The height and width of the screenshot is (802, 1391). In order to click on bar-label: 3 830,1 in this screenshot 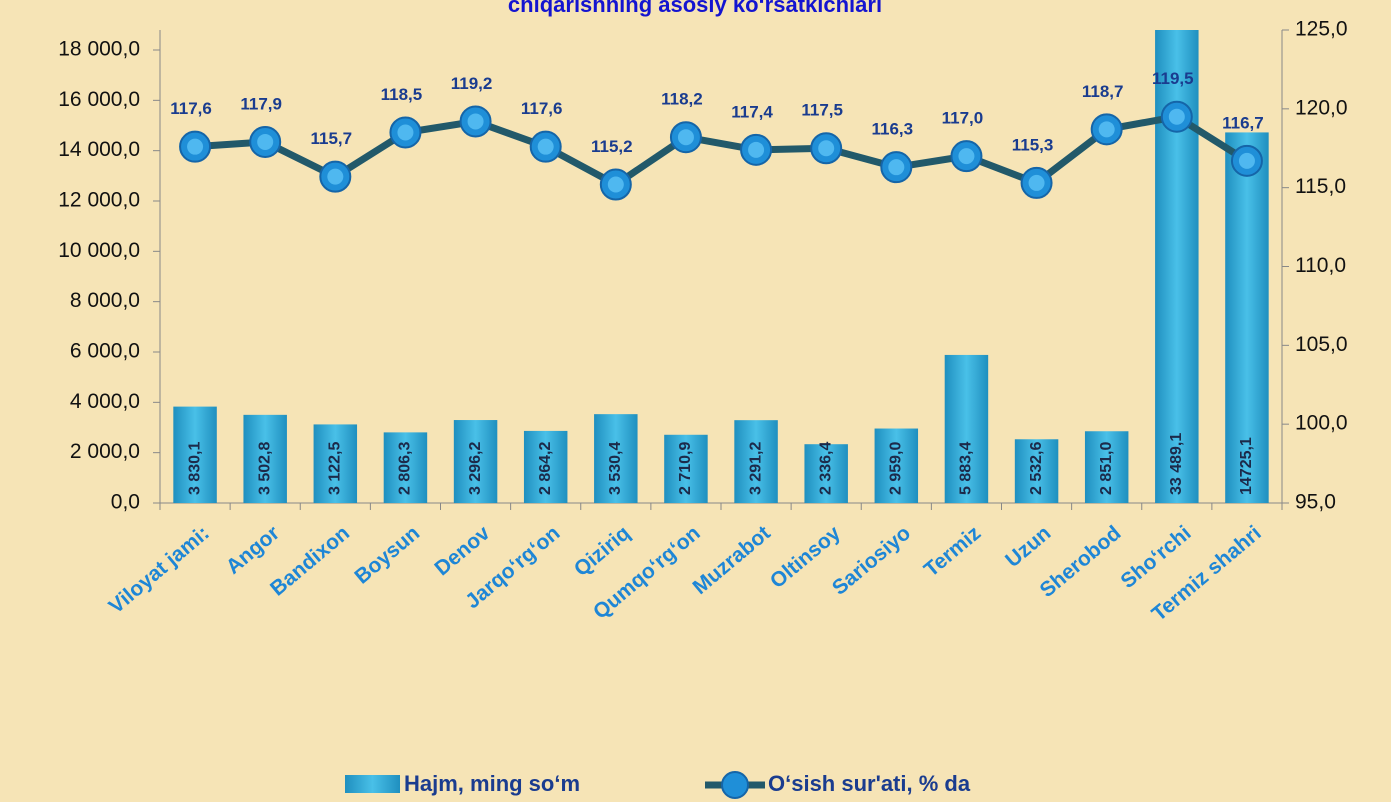, I will do `click(194, 468)`.